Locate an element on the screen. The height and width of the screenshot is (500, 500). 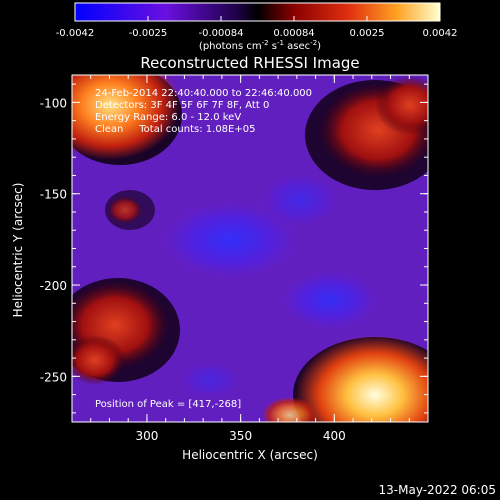
peak-position: Position of Peak = [417,-268] is located at coordinates (168, 404).